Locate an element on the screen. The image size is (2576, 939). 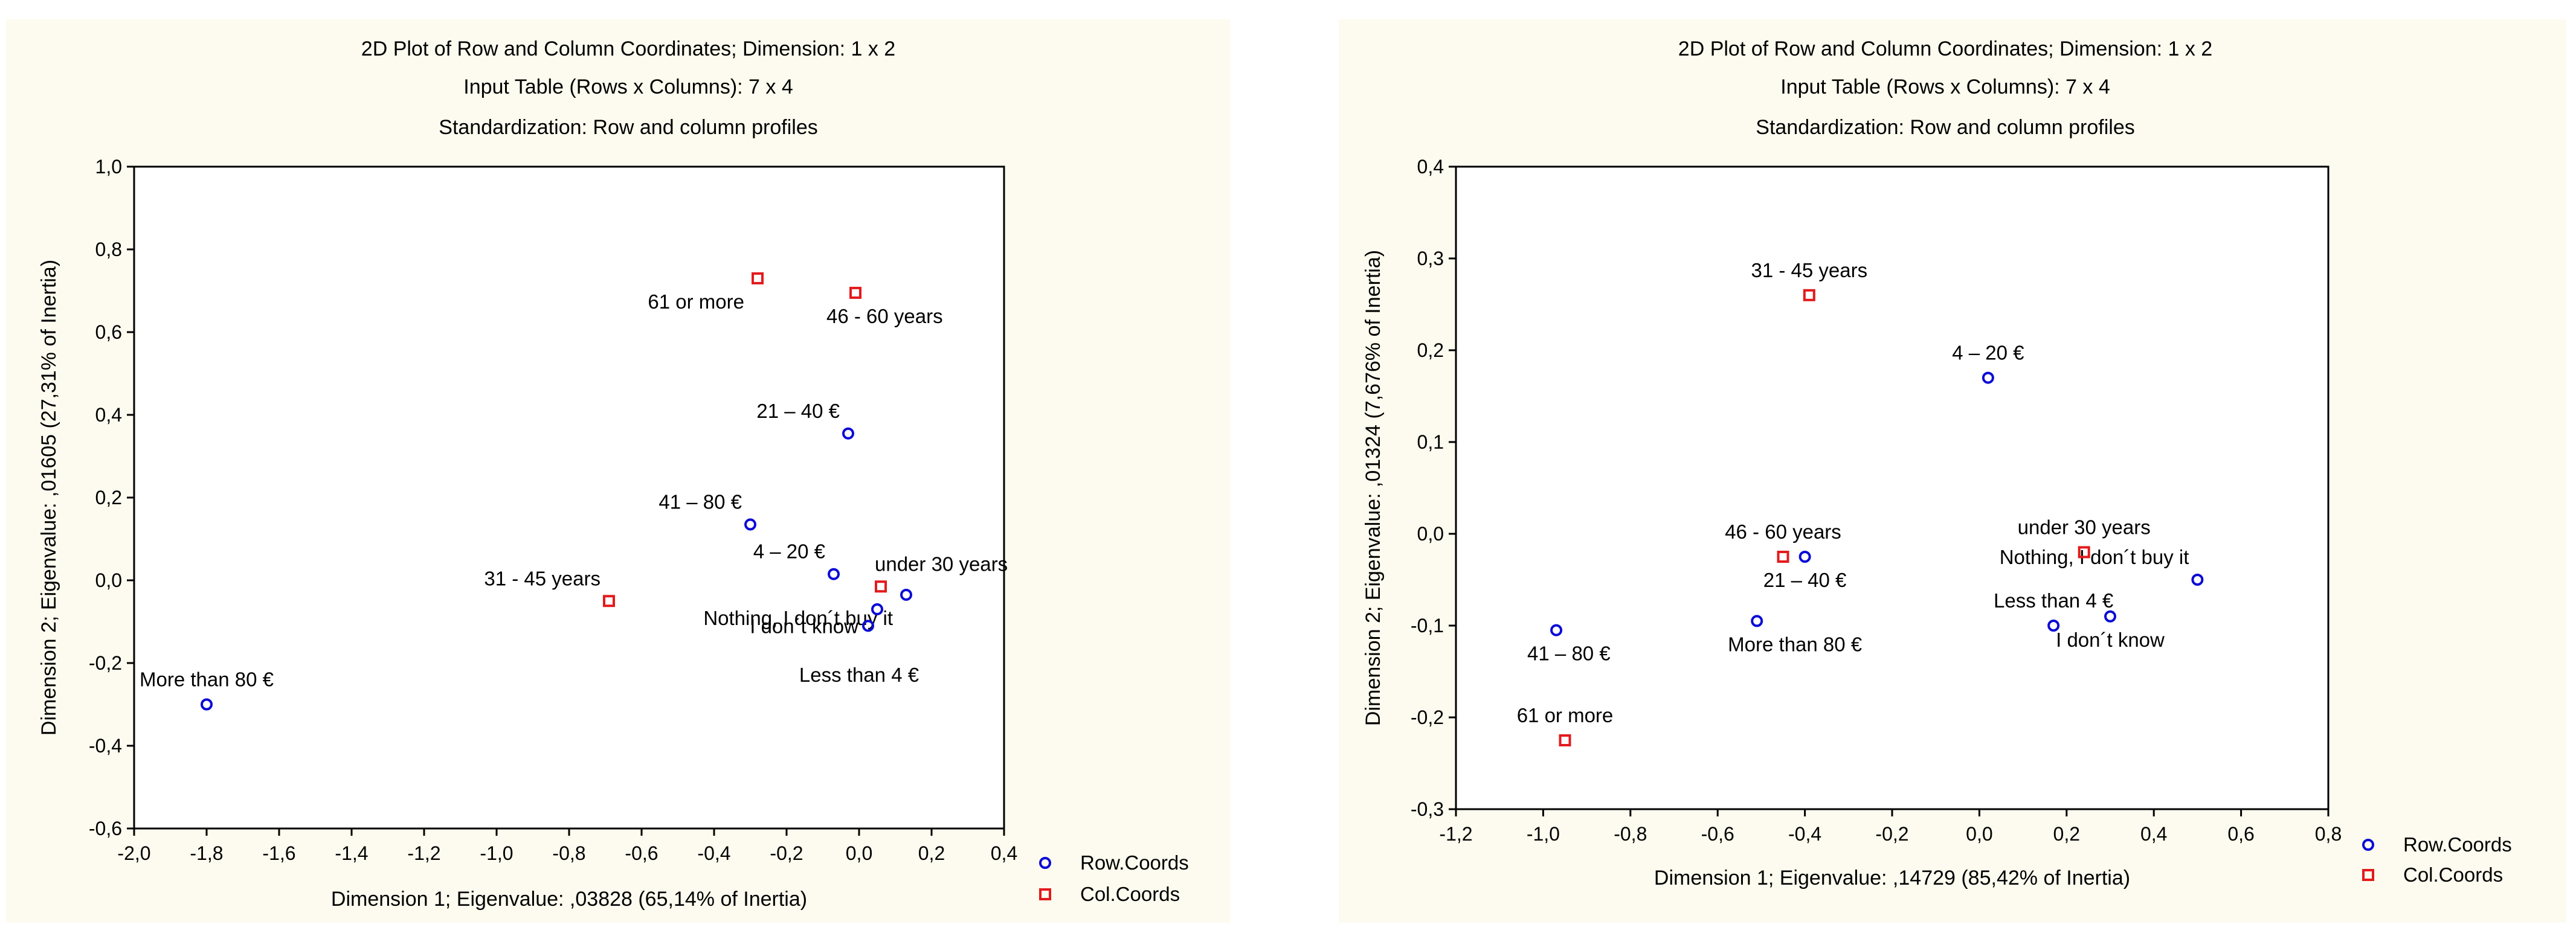
x-tick-label: -1,8 is located at coordinates (206, 853).